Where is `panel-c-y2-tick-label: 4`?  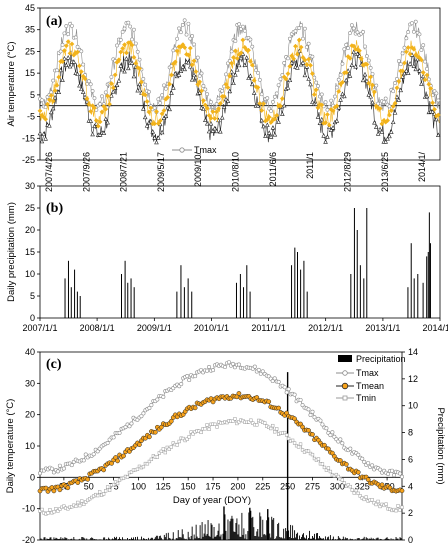 panel-c-y2-tick-label: 4 is located at coordinates (410, 486).